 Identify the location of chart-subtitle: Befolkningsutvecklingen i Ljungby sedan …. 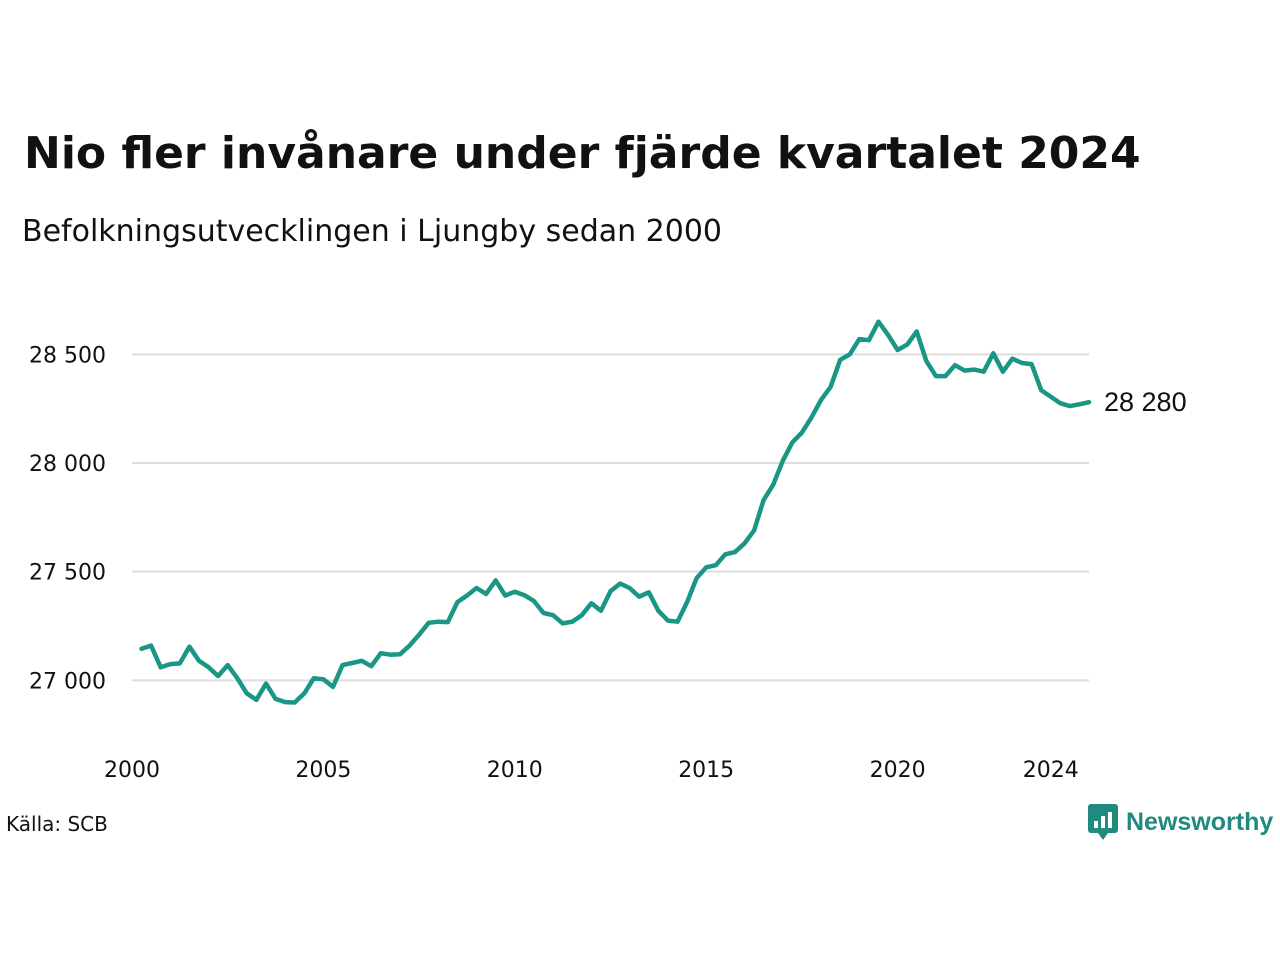
(372, 231).